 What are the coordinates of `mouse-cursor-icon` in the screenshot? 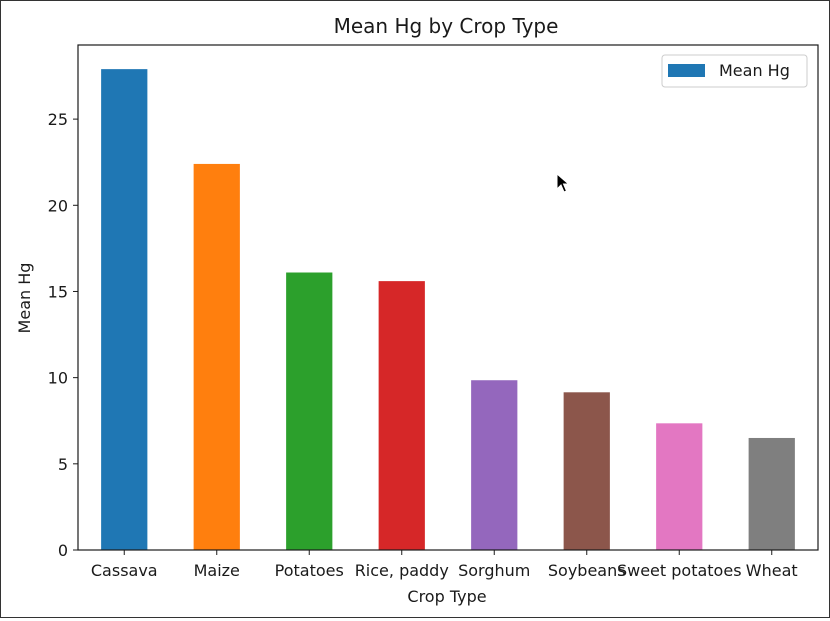 It's located at (563, 182).